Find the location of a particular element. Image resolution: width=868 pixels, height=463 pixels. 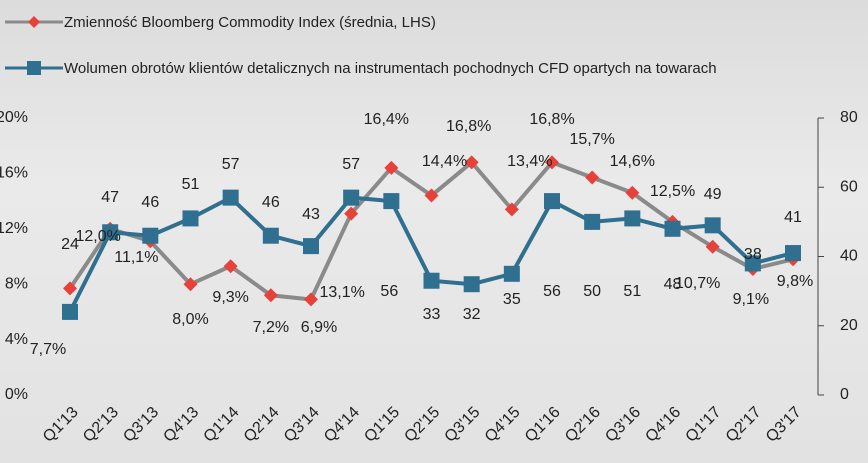

x-tick-label: Q2'17 is located at coordinates (744, 425).